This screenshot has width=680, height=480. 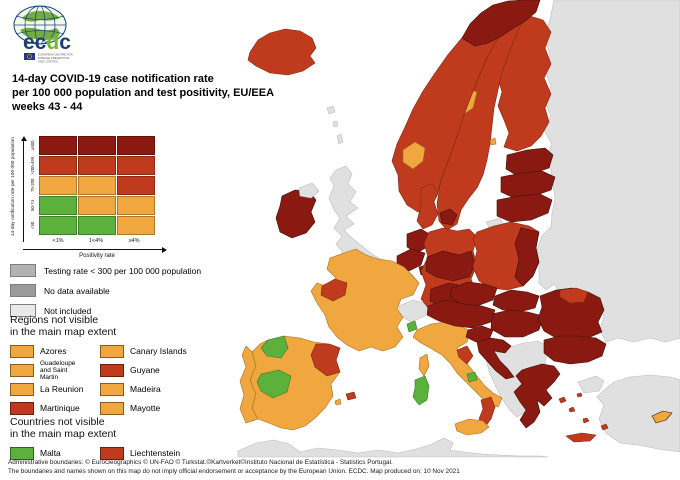 I want to click on map-region-czechia, so click(x=473, y=294).